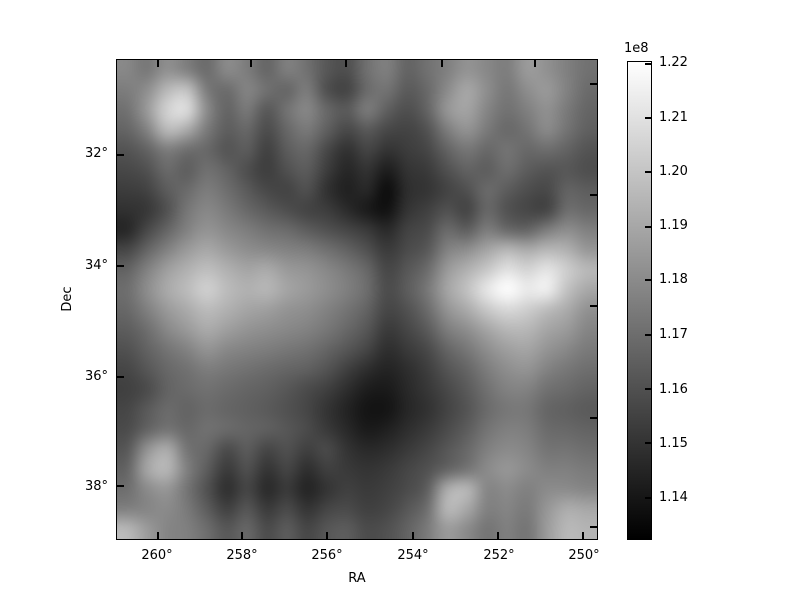 This screenshot has height=600, width=800. I want to click on colorbar-tick-label: 1.18, so click(673, 280).